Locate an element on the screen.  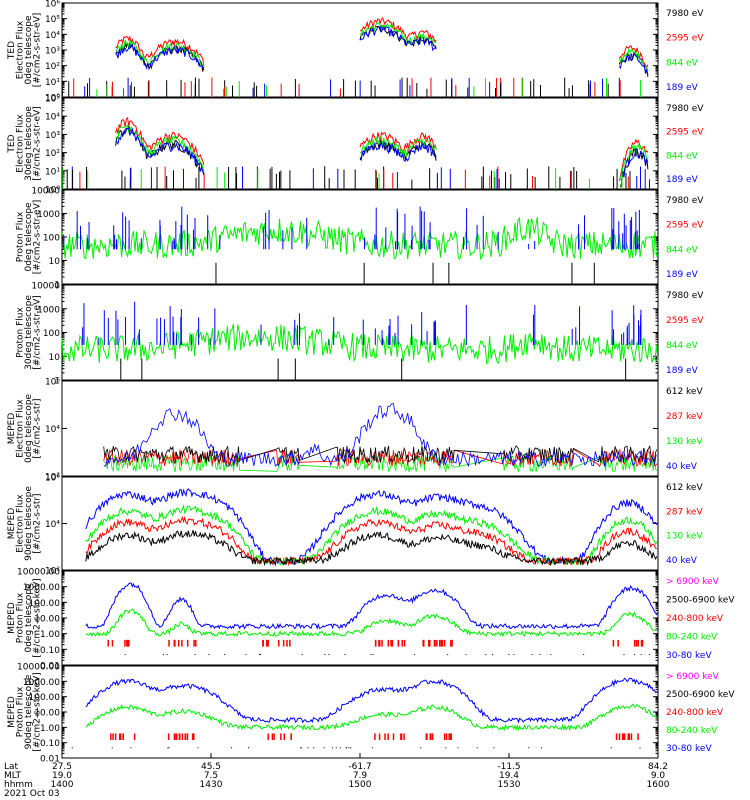
y-tick-label: 10¹ is located at coordinates (52, 172).